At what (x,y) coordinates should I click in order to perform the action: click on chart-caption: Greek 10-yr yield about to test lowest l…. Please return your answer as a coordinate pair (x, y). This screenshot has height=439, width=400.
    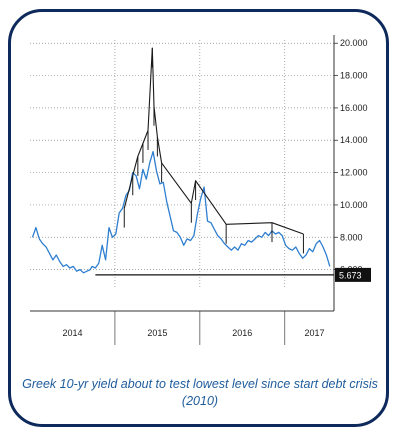
    Looking at the image, I should click on (200, 392).